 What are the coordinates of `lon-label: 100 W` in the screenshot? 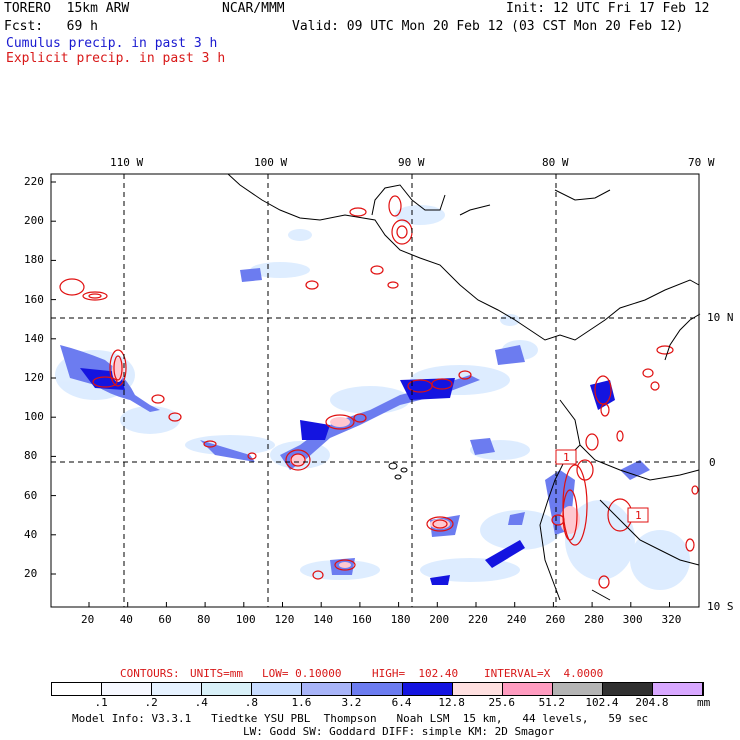 It's located at (271, 162).